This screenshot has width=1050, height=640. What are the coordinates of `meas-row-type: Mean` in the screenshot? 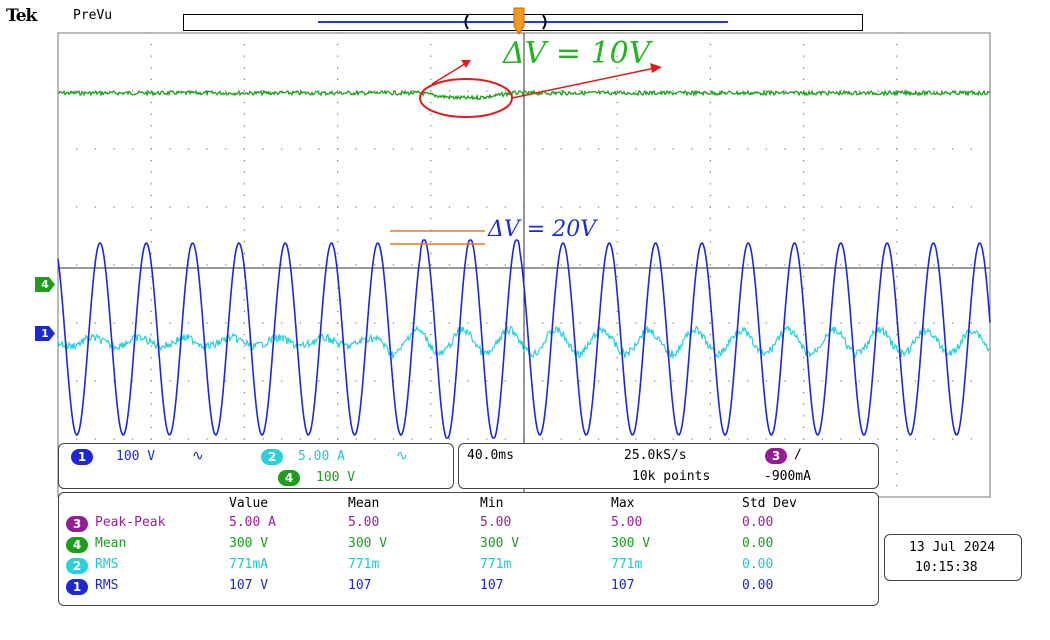 It's located at (111, 543).